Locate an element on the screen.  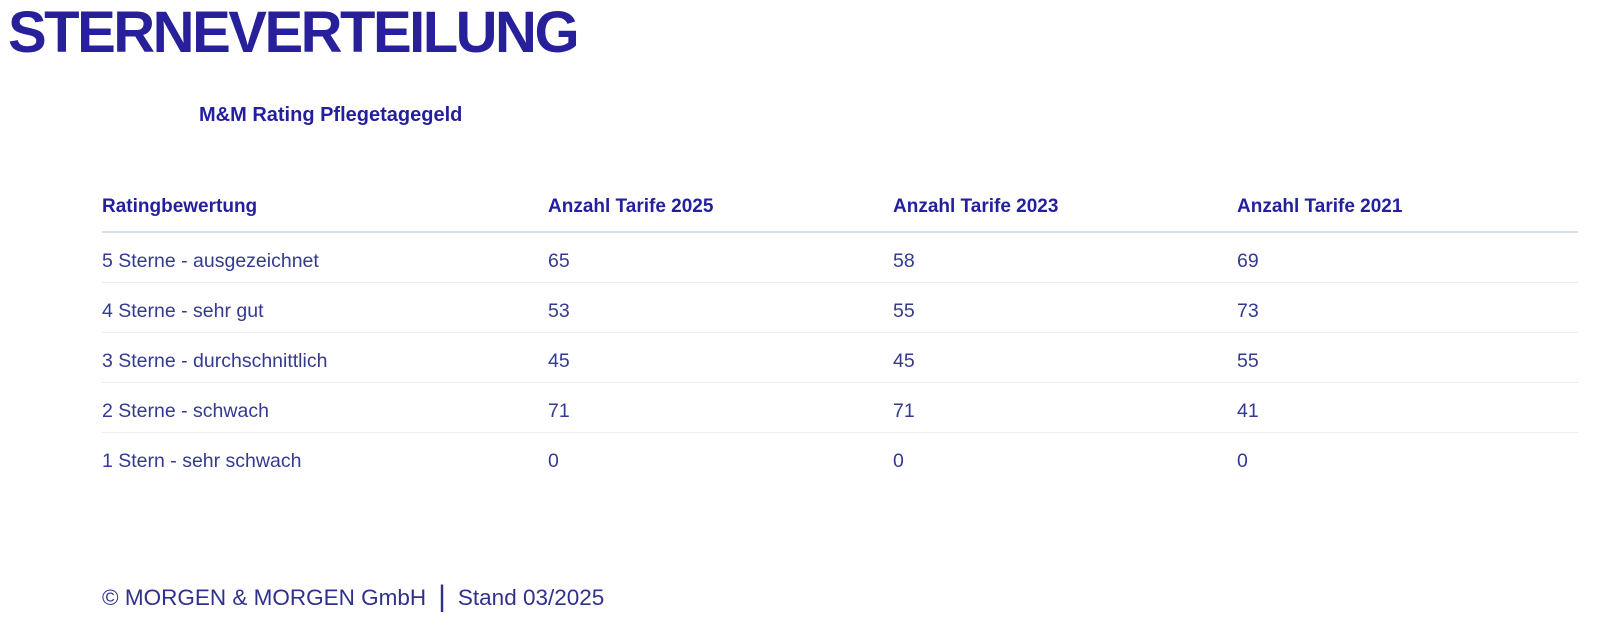
column-header-anzahl-tarife-2023: Anzahl Tarife 2023 is located at coordinates (1065, 209).